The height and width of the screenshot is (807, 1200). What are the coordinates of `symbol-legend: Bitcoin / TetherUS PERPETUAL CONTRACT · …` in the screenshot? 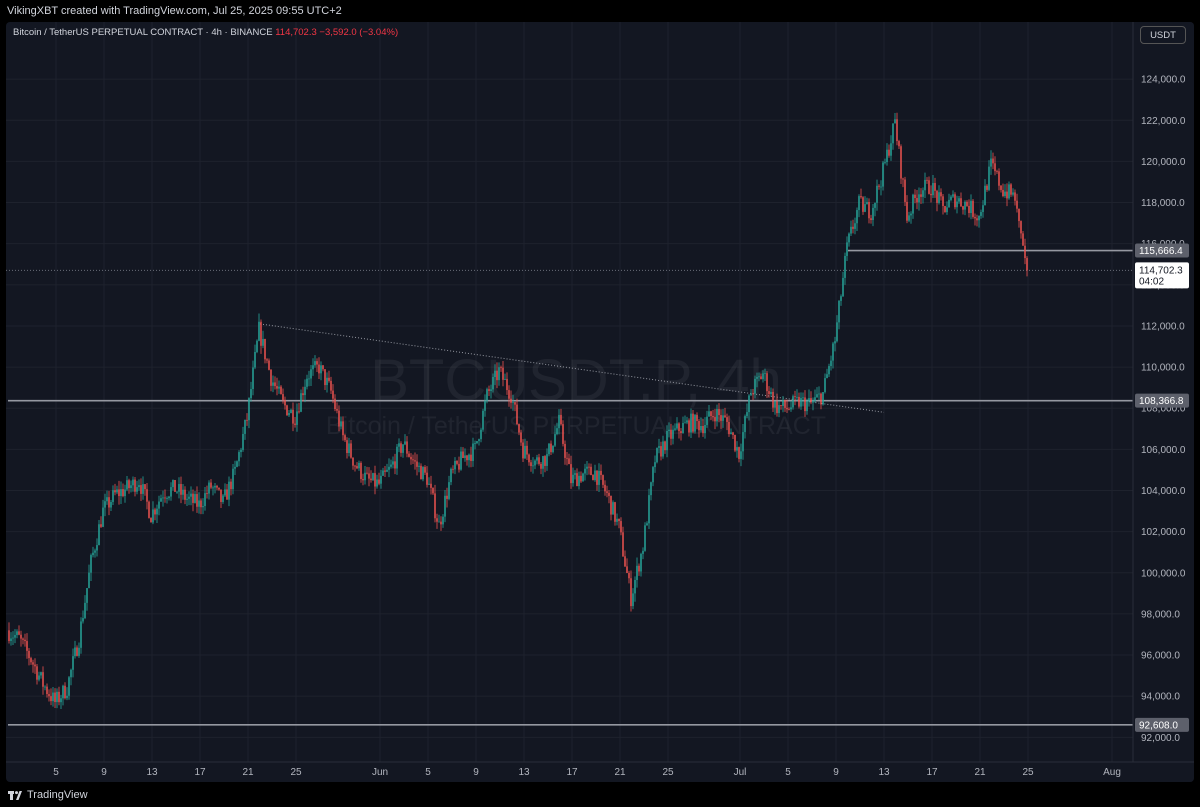 It's located at (205, 32).